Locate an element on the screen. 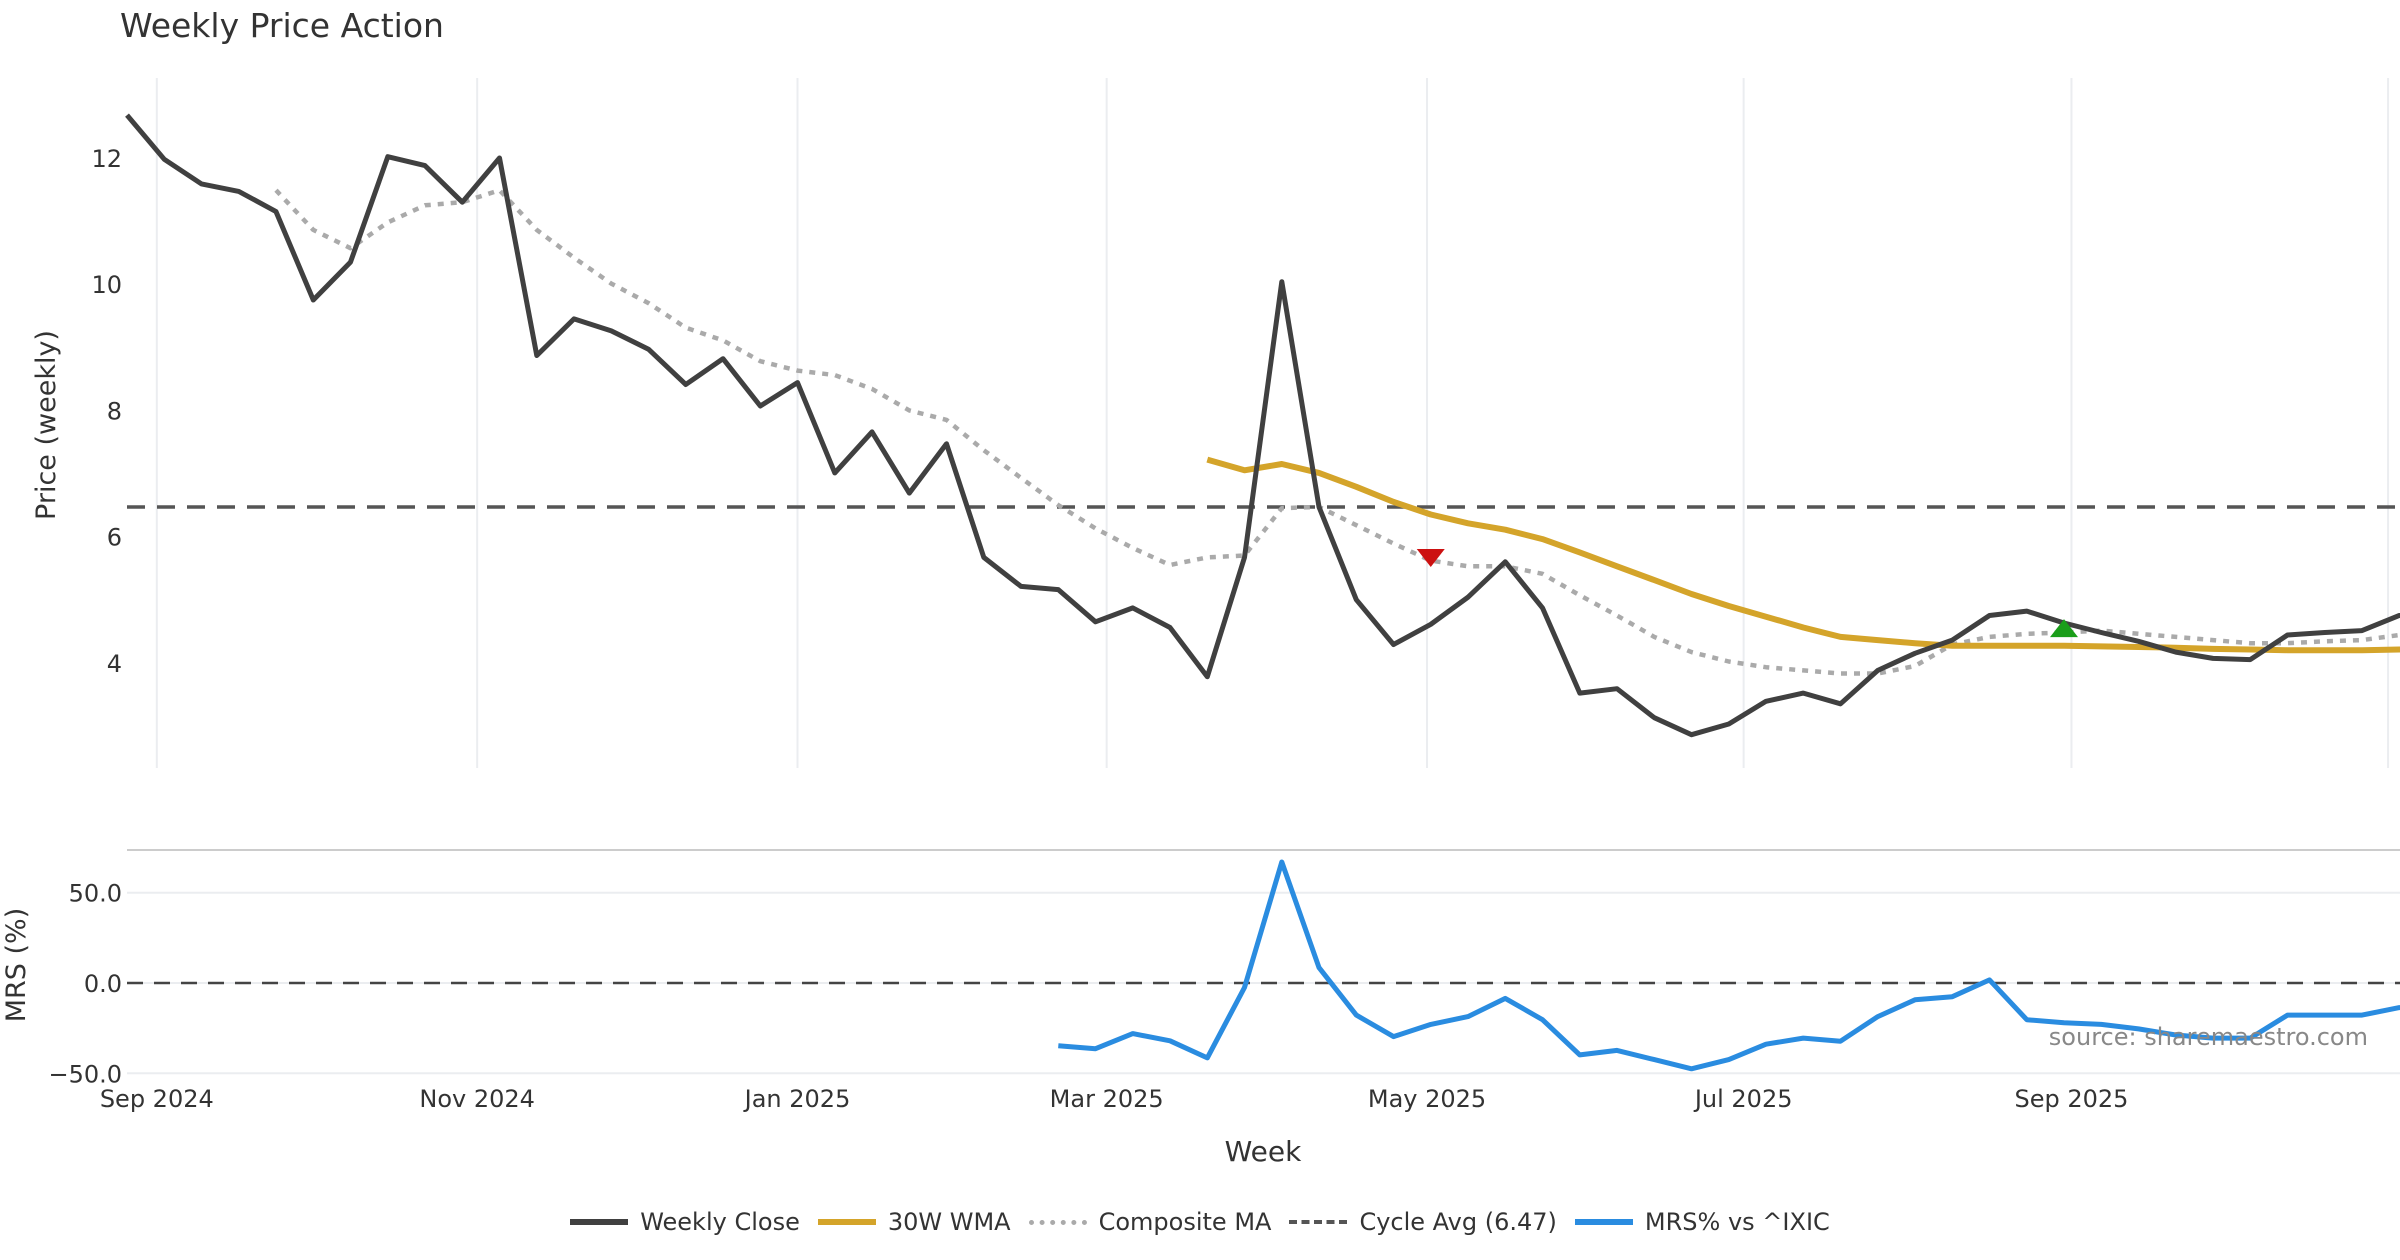  legend-swatch-composite-ma is located at coordinates (1057, 1222).